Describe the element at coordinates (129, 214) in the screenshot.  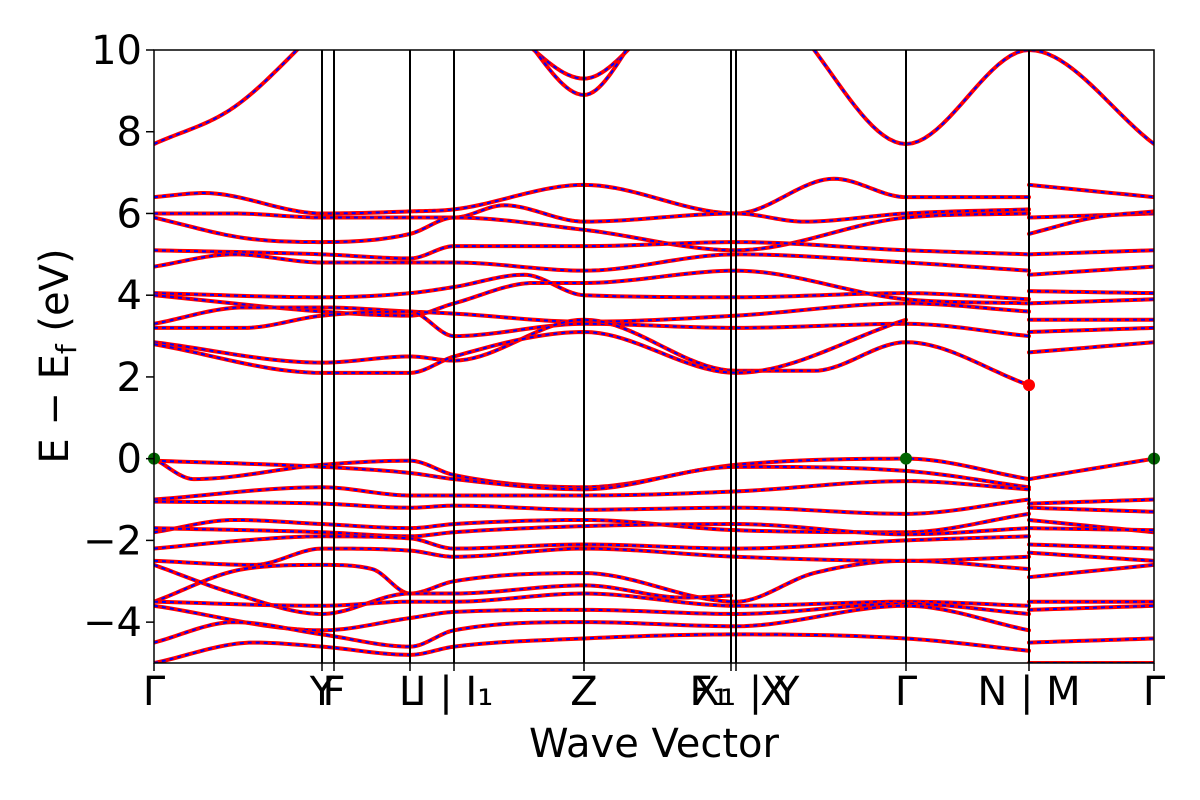
I see `y-tick-label-2: 6` at that location.